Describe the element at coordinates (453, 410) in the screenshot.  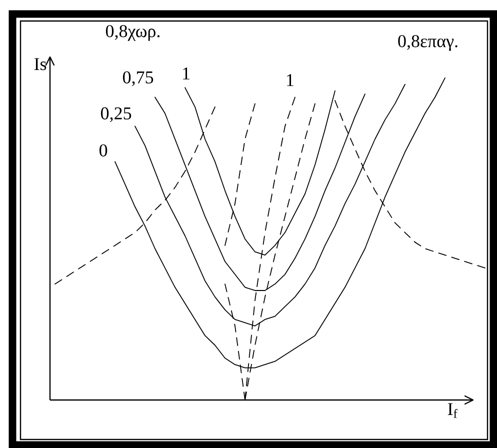
I see `x-axis-title: I$_{f}$` at that location.